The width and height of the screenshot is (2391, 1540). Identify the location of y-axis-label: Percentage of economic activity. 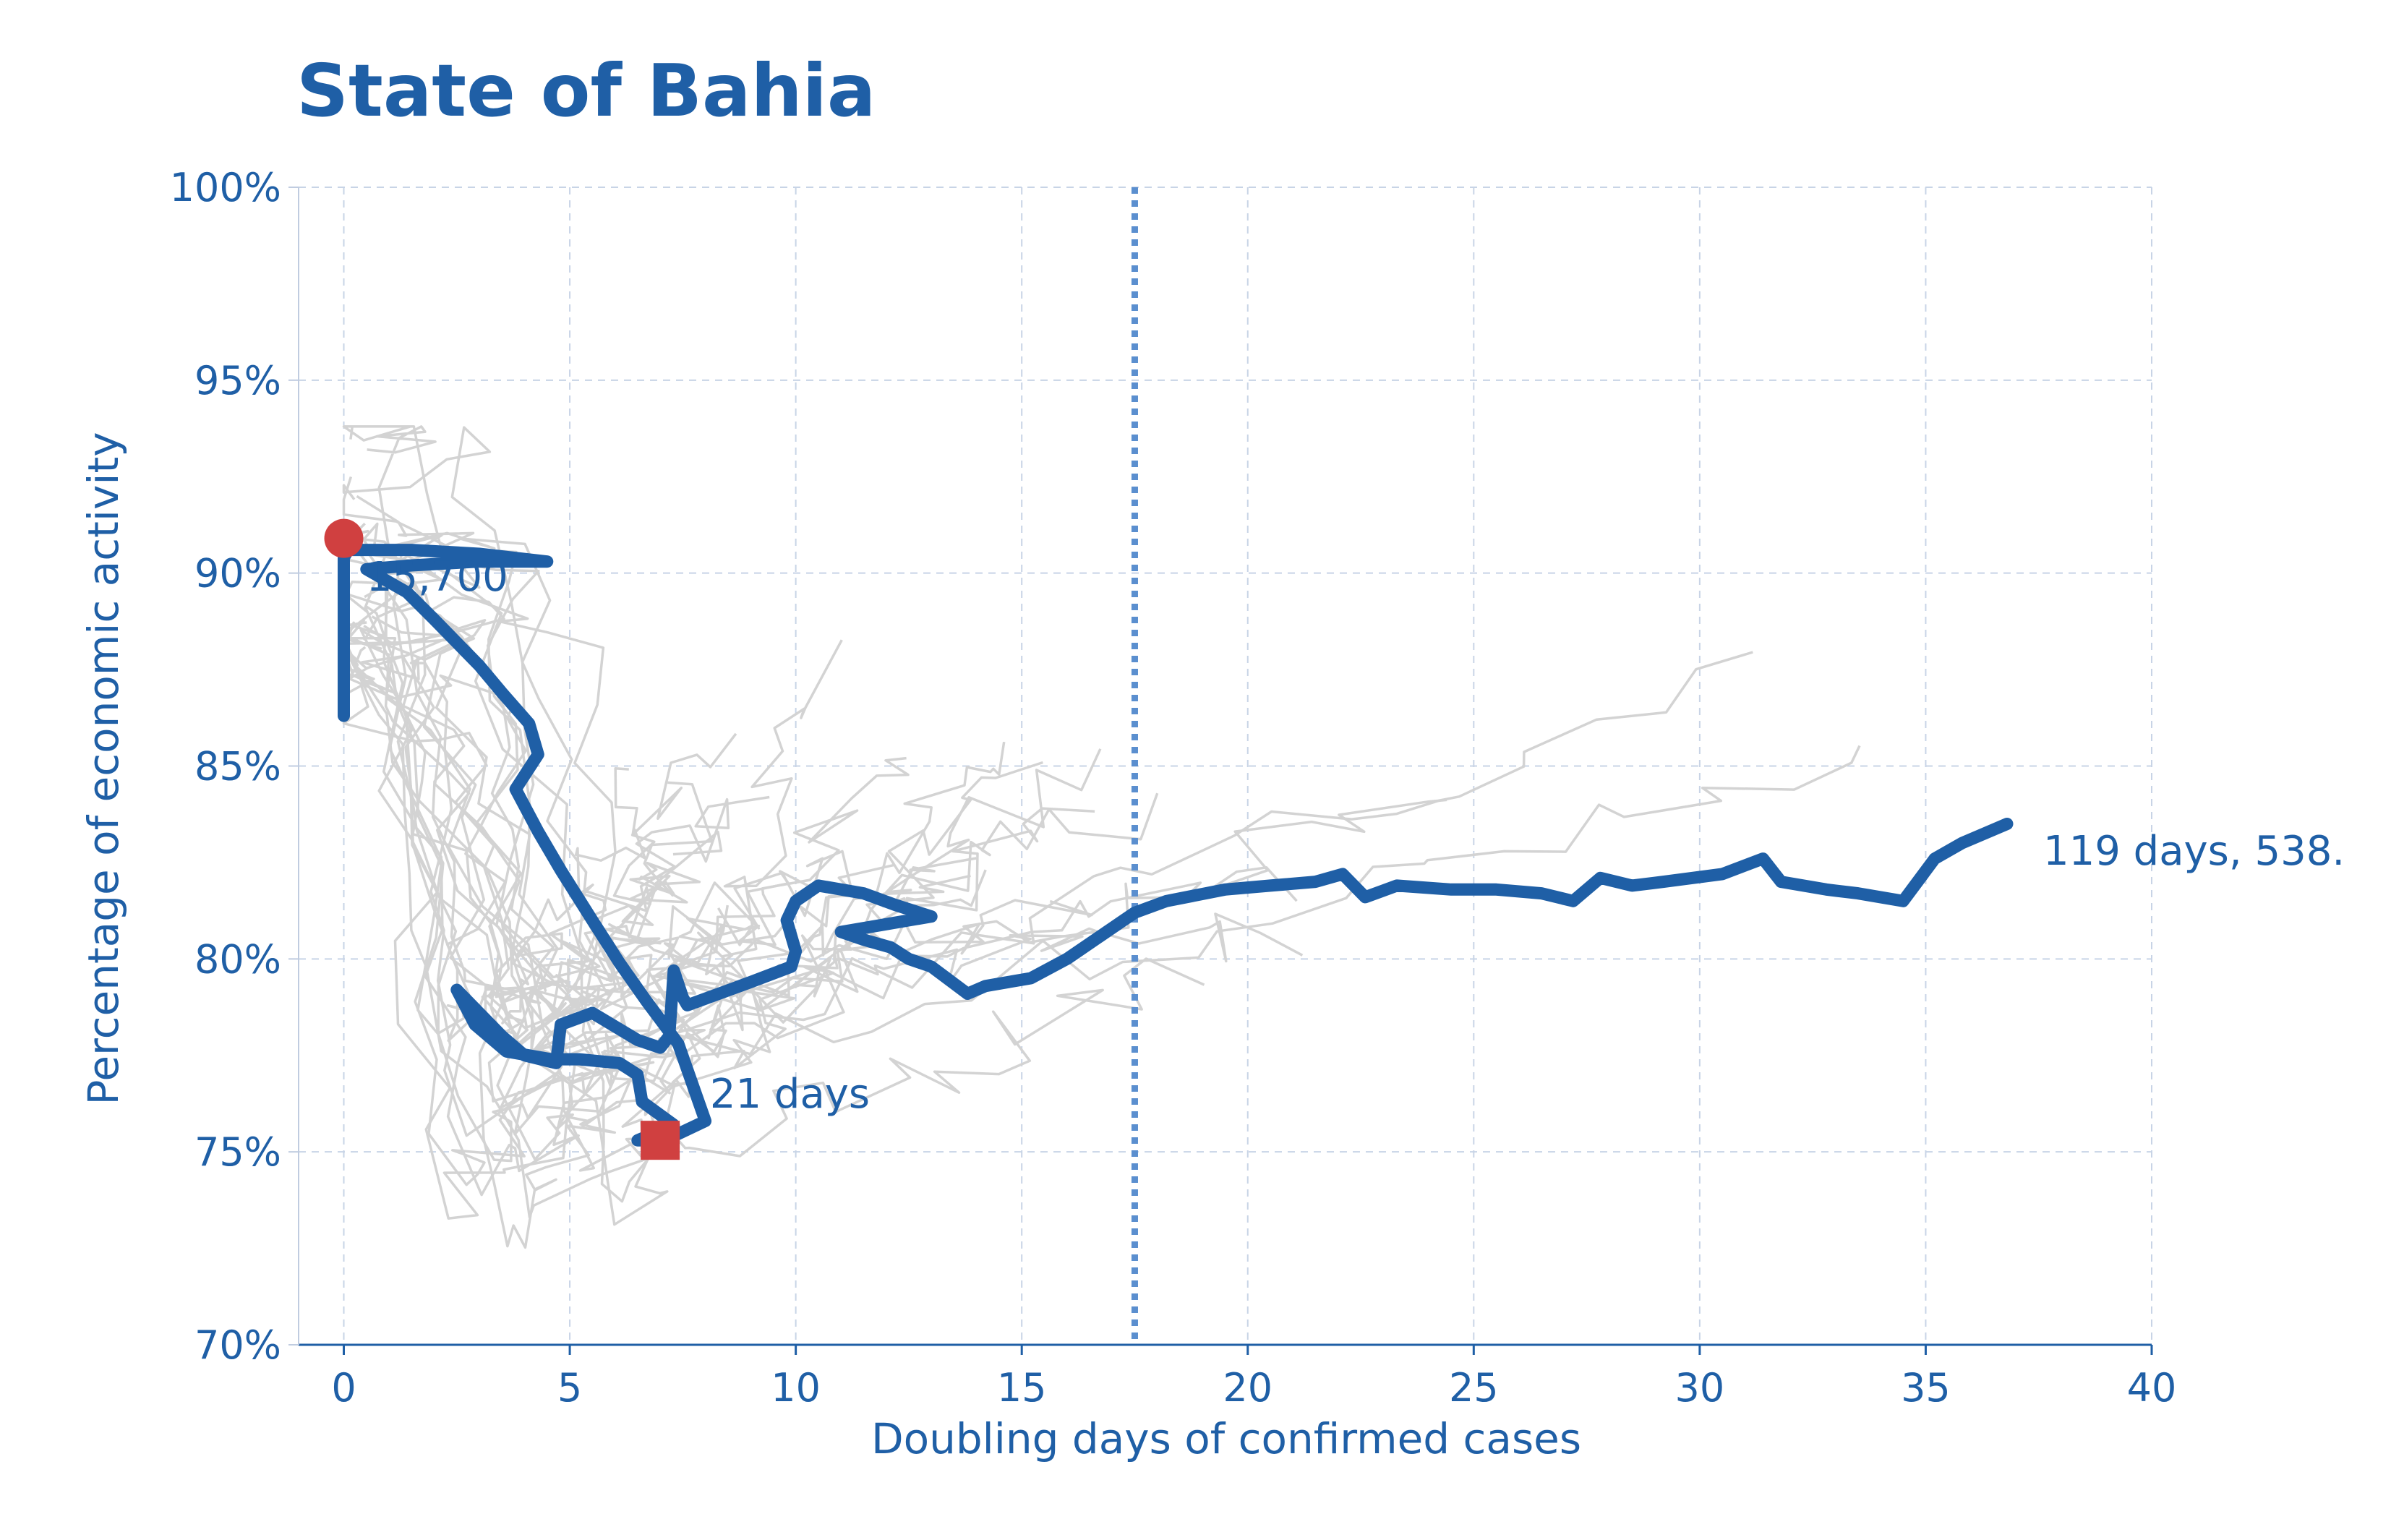
(103, 768).